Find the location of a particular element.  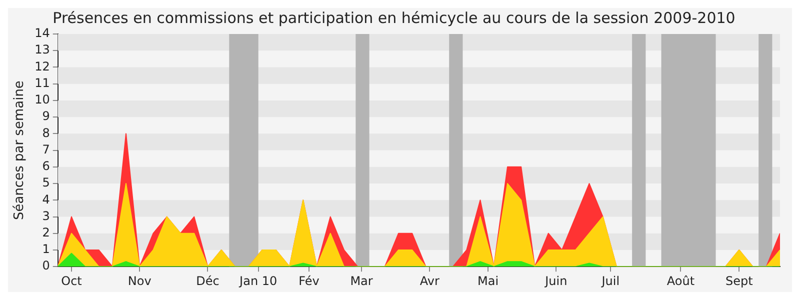

x-tick-label: Jan 10 is located at coordinates (258, 281).